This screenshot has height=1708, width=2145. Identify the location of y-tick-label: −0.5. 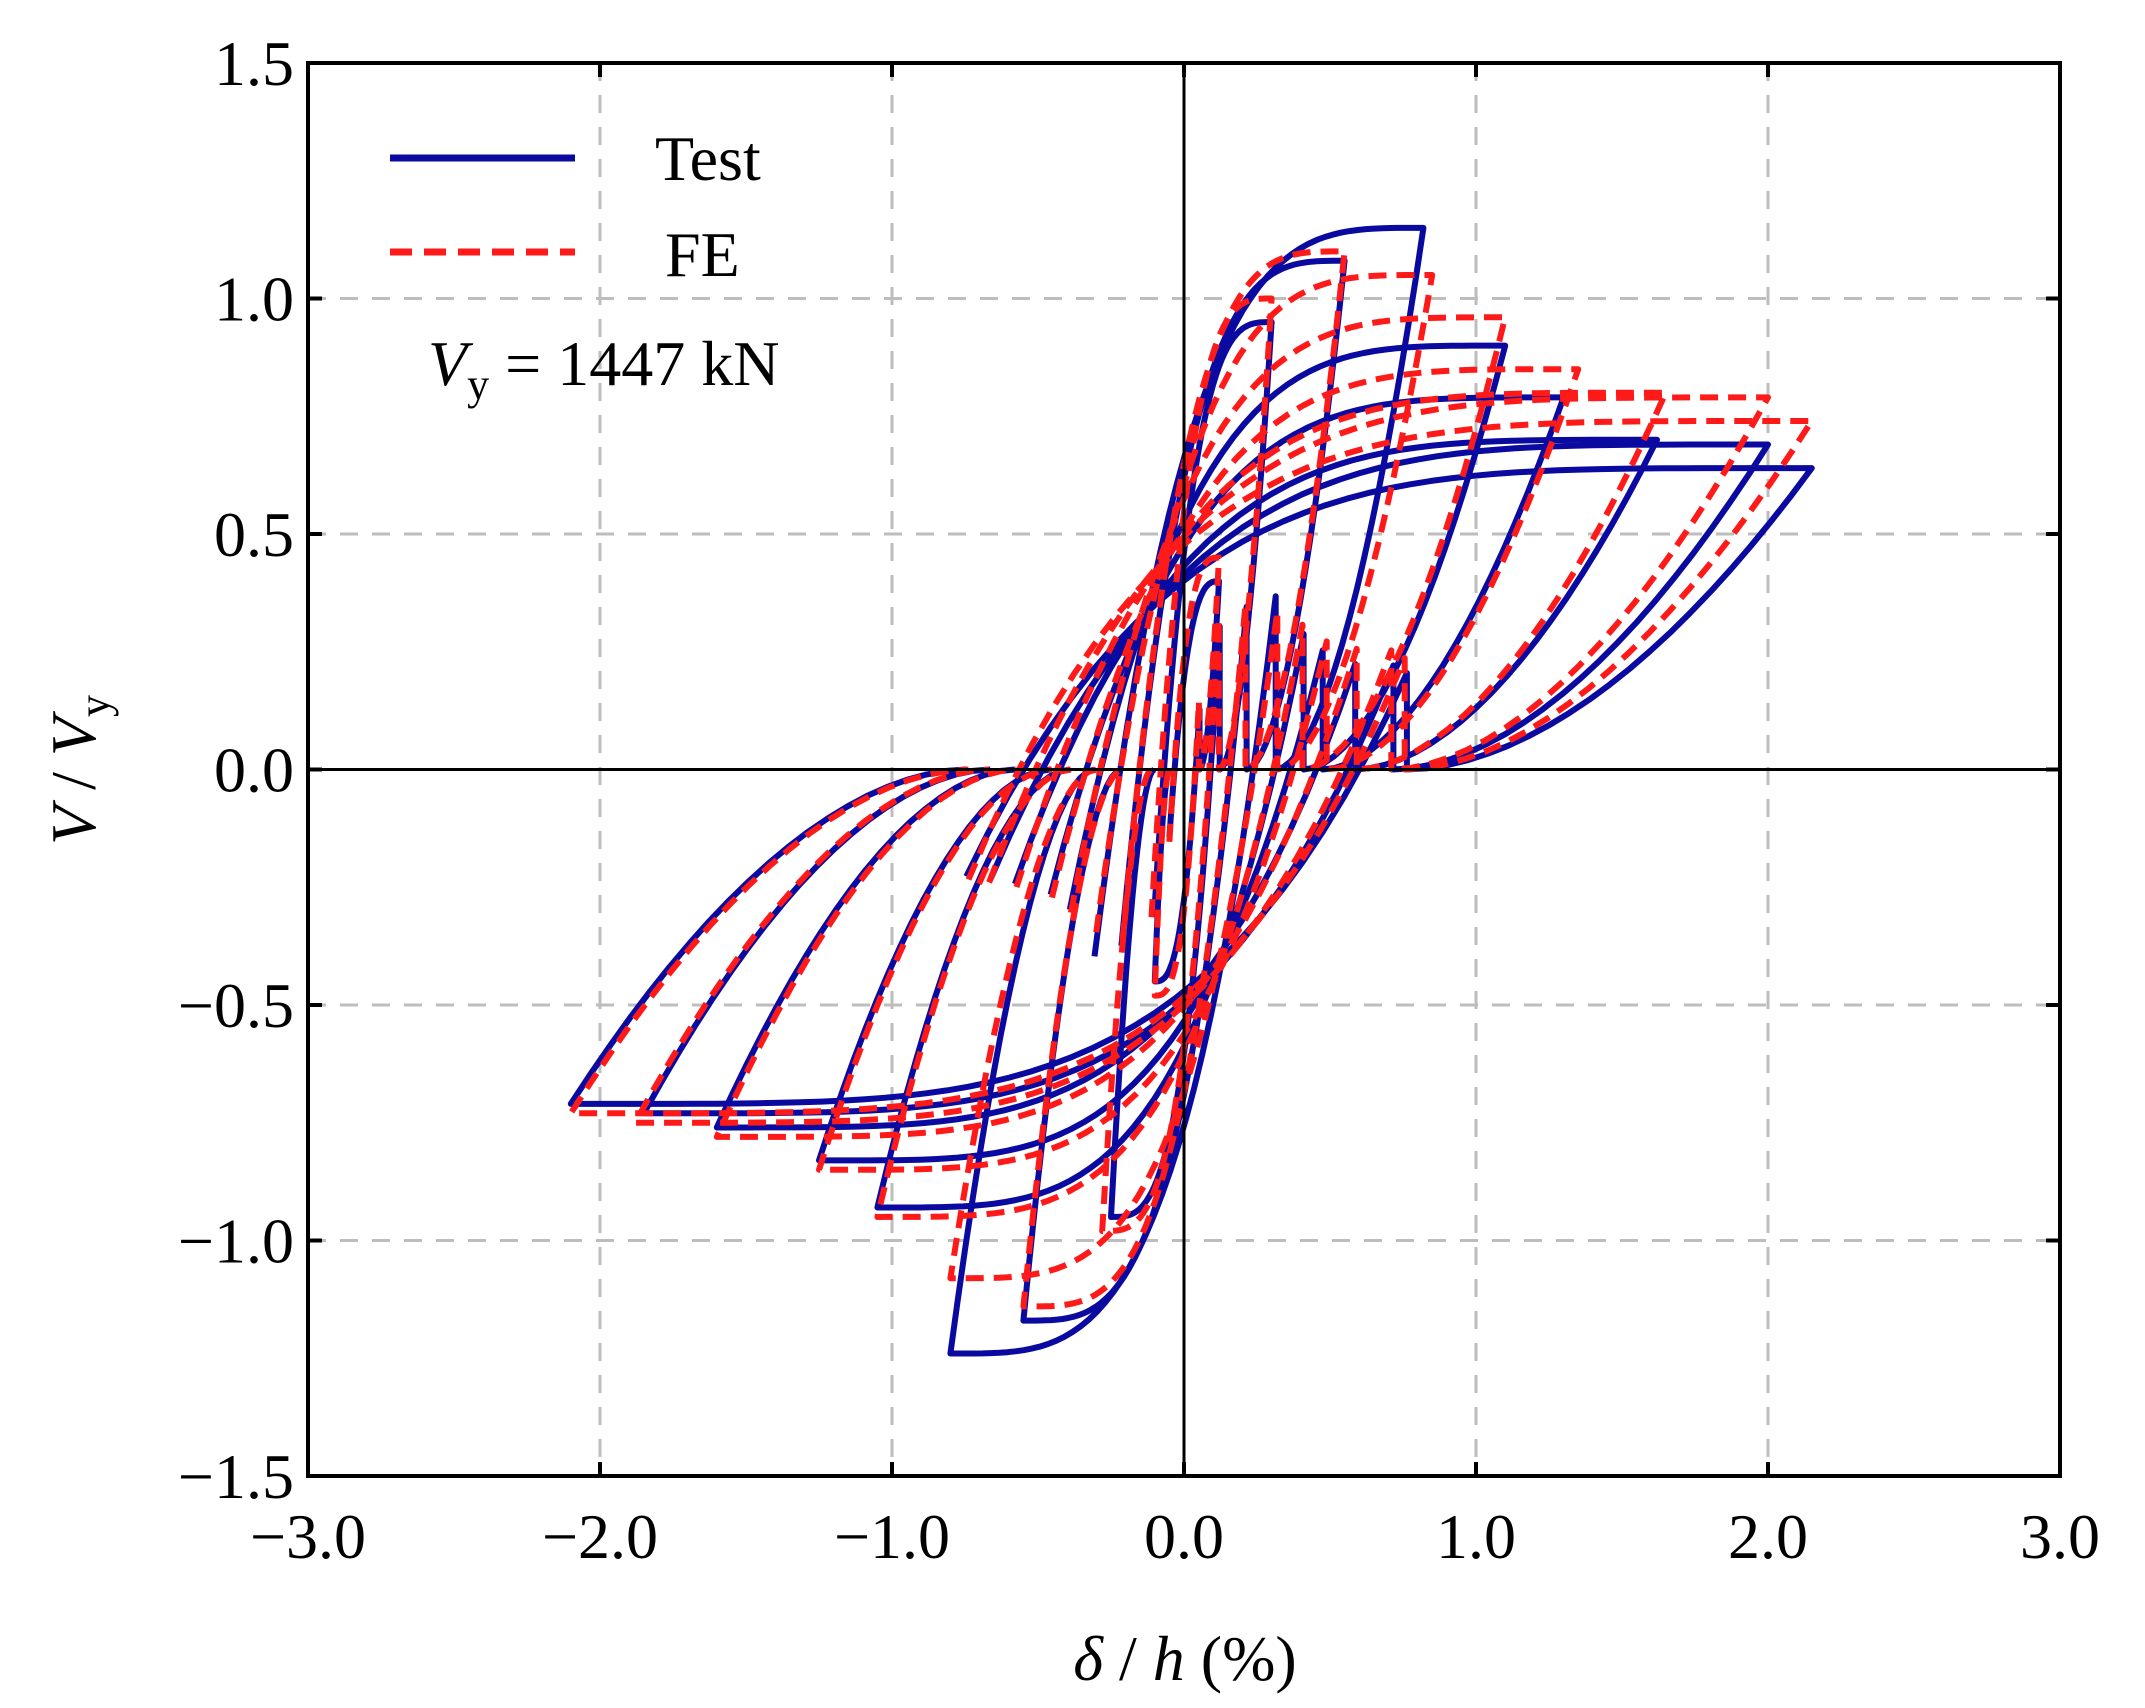
(236, 1005).